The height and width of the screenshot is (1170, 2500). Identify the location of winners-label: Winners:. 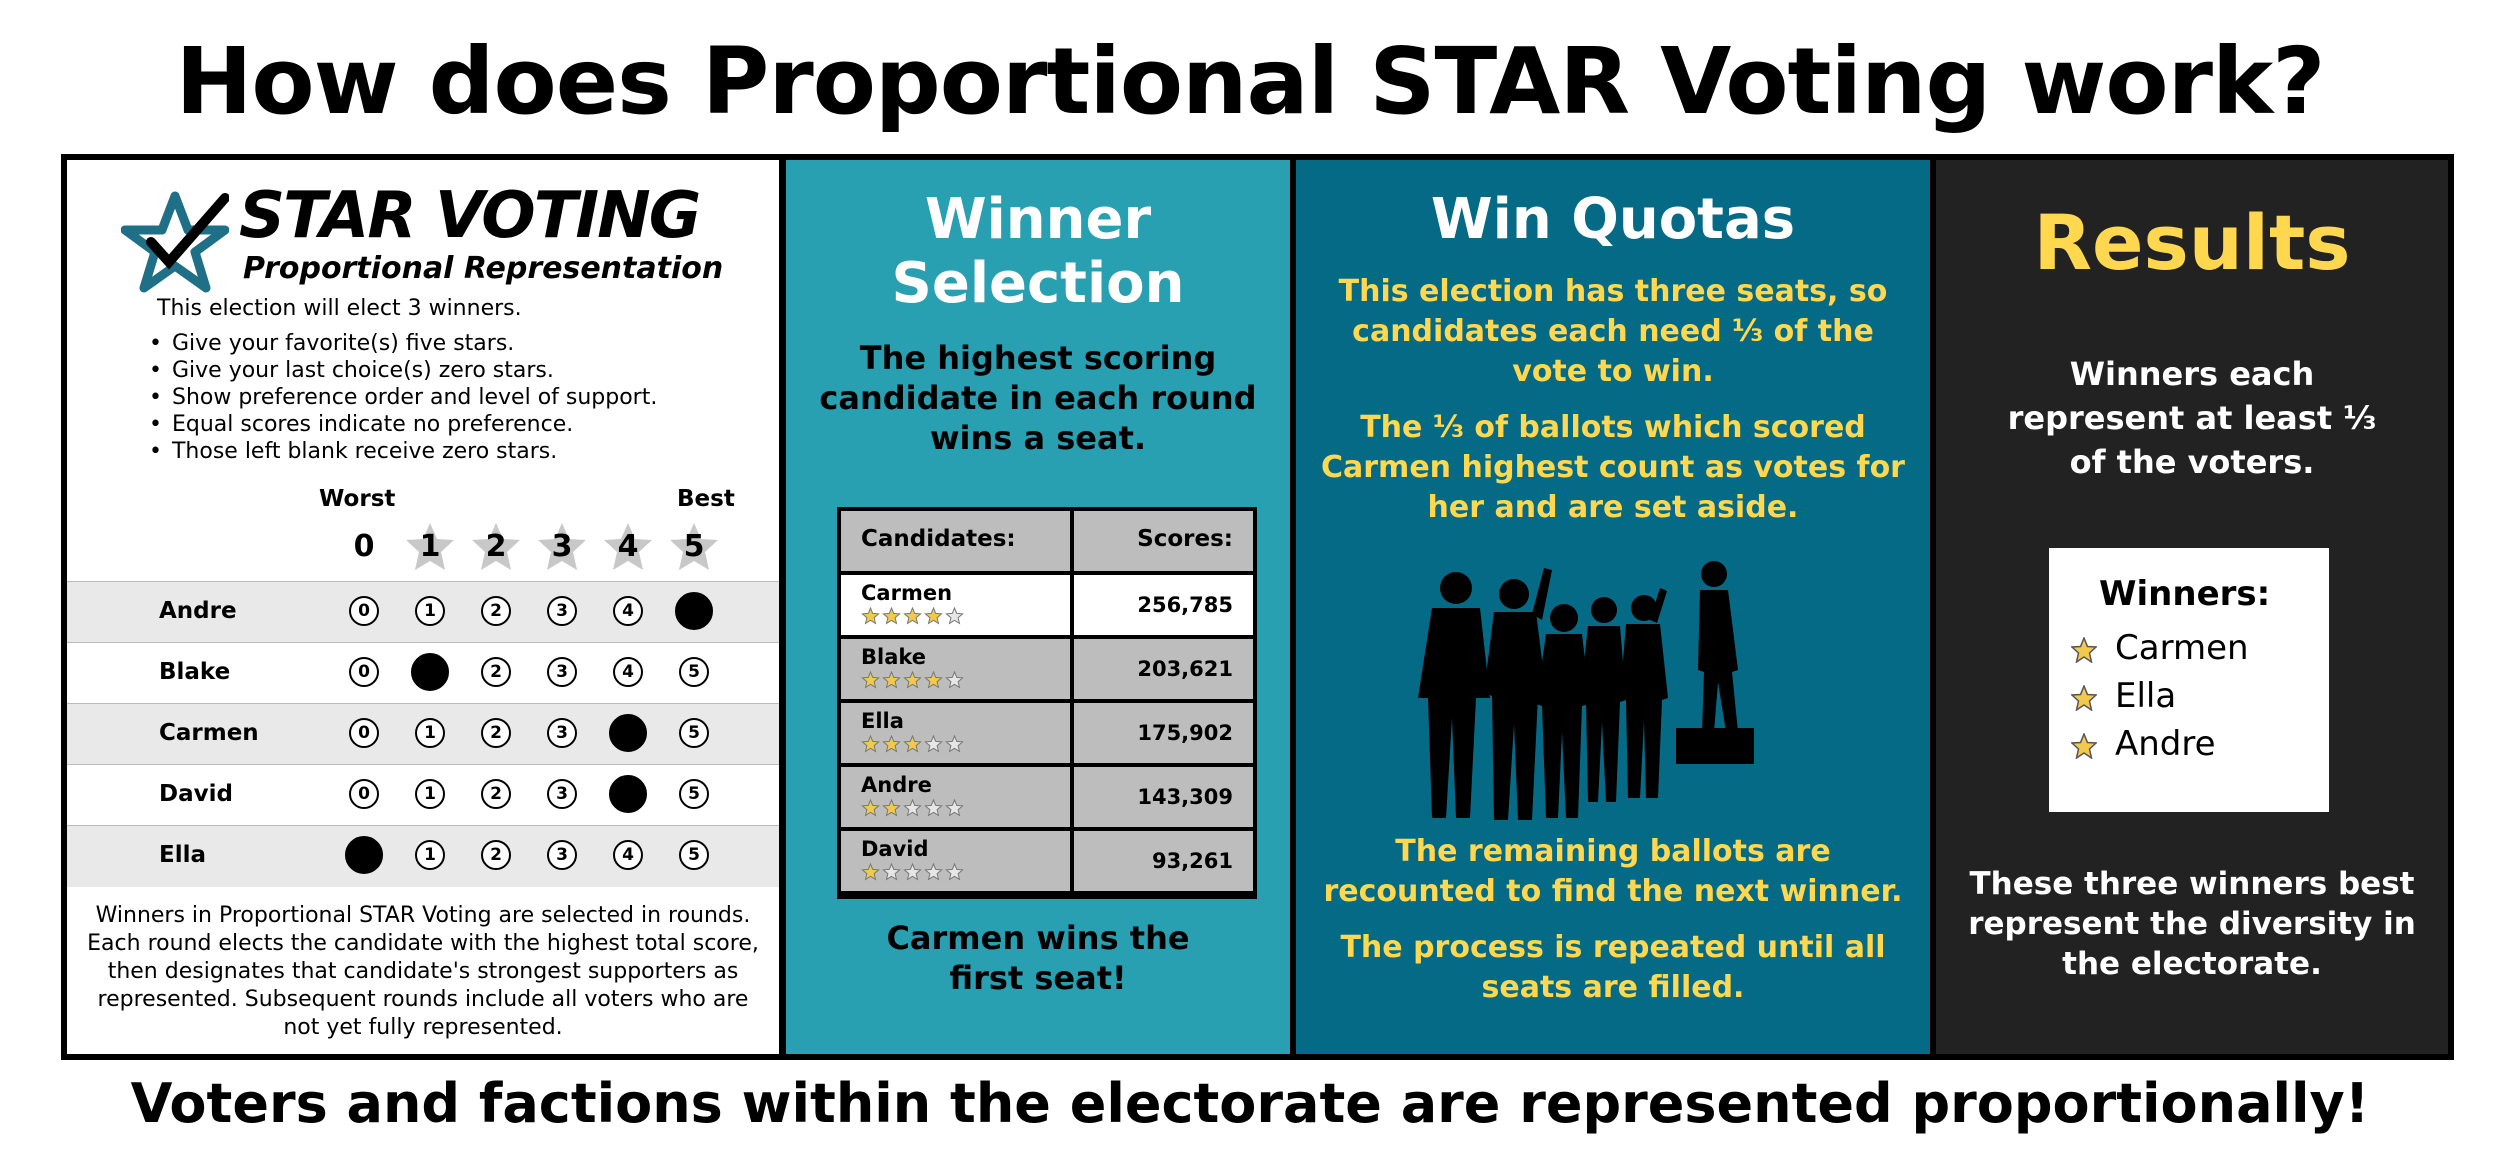
(2185, 594).